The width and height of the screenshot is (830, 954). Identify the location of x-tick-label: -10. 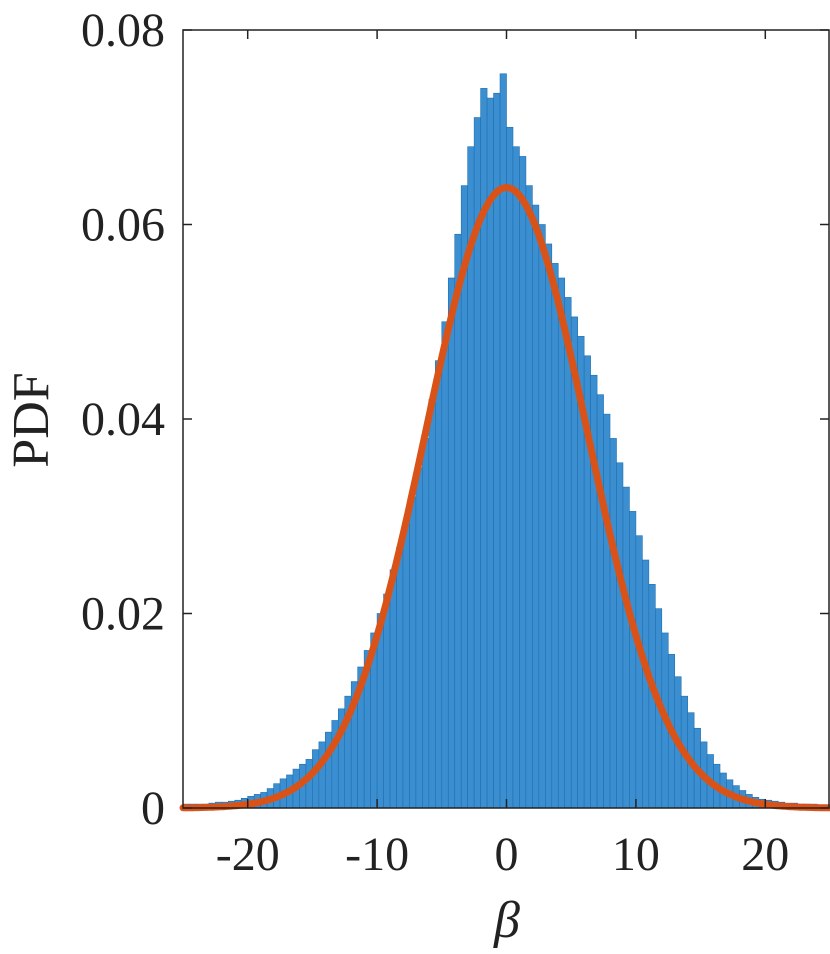
(377, 854).